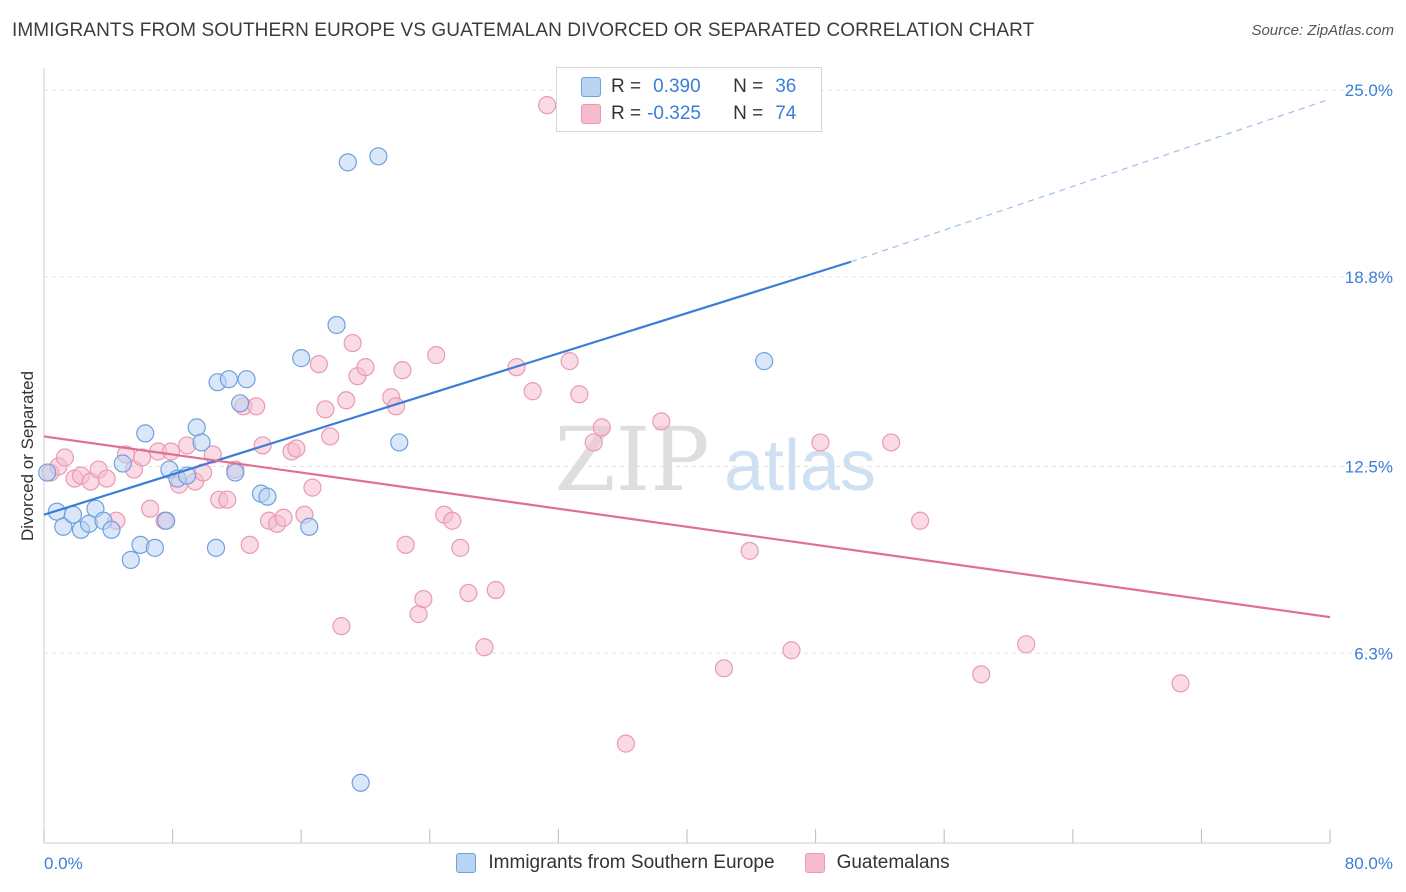  What do you see at coordinates (466, 863) in the screenshot?
I see `series-swatch-blue` at bounding box center [466, 863].